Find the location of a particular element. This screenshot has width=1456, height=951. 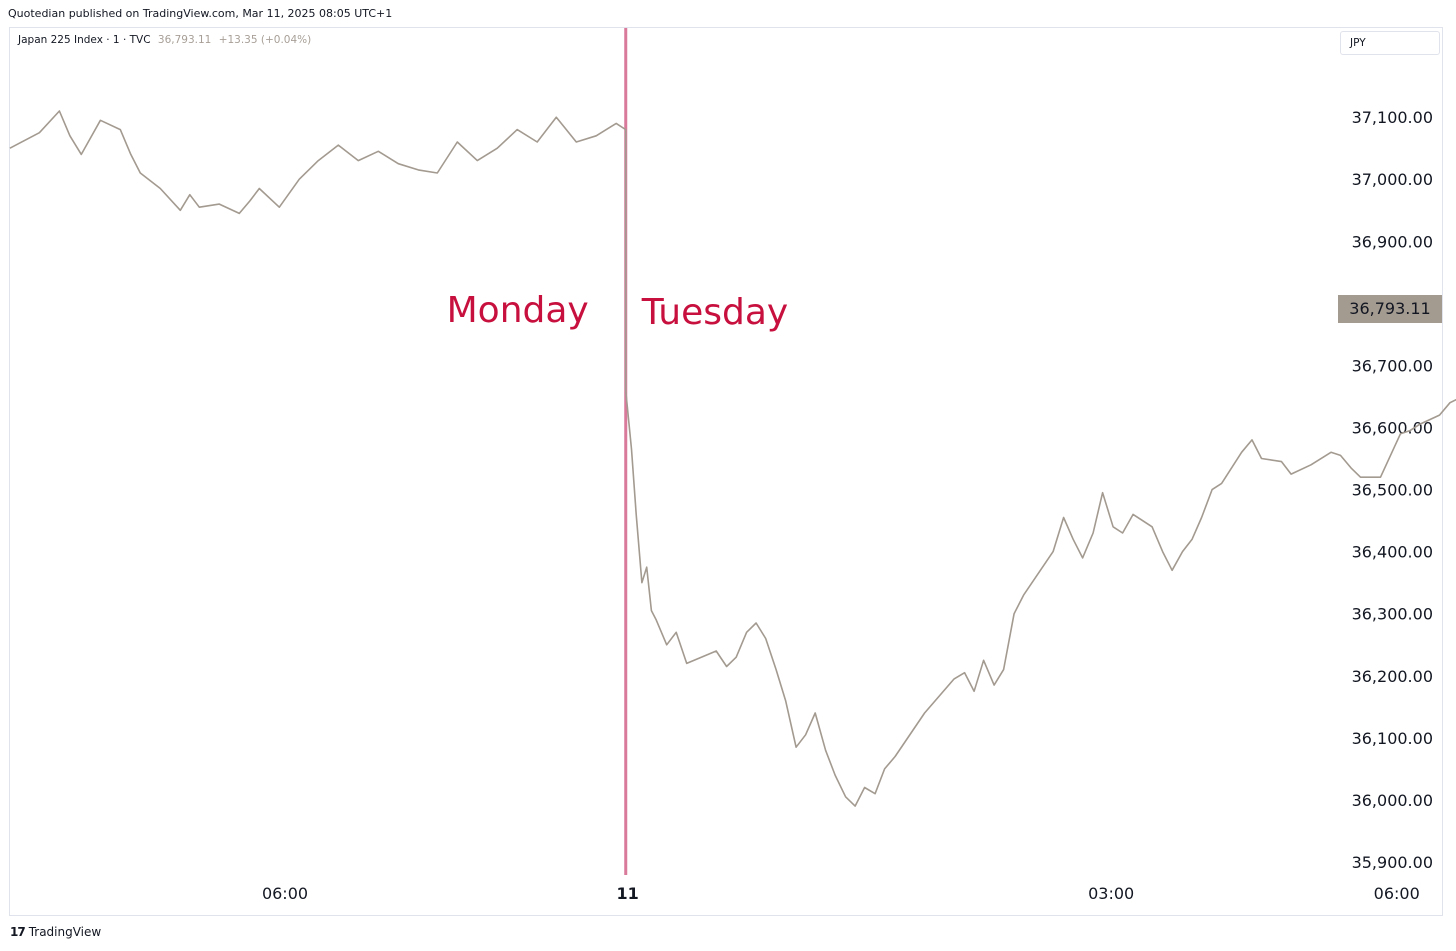

y-tick-label: 36,600.00 is located at coordinates (1392, 428).